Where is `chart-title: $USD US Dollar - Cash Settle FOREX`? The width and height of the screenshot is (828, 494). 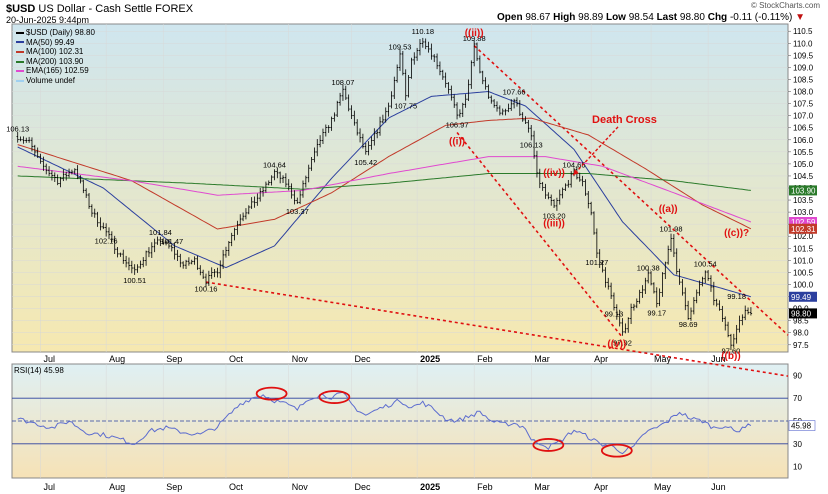 chart-title: $USD US Dollar - Cash Settle FOREX is located at coordinates (99, 9).